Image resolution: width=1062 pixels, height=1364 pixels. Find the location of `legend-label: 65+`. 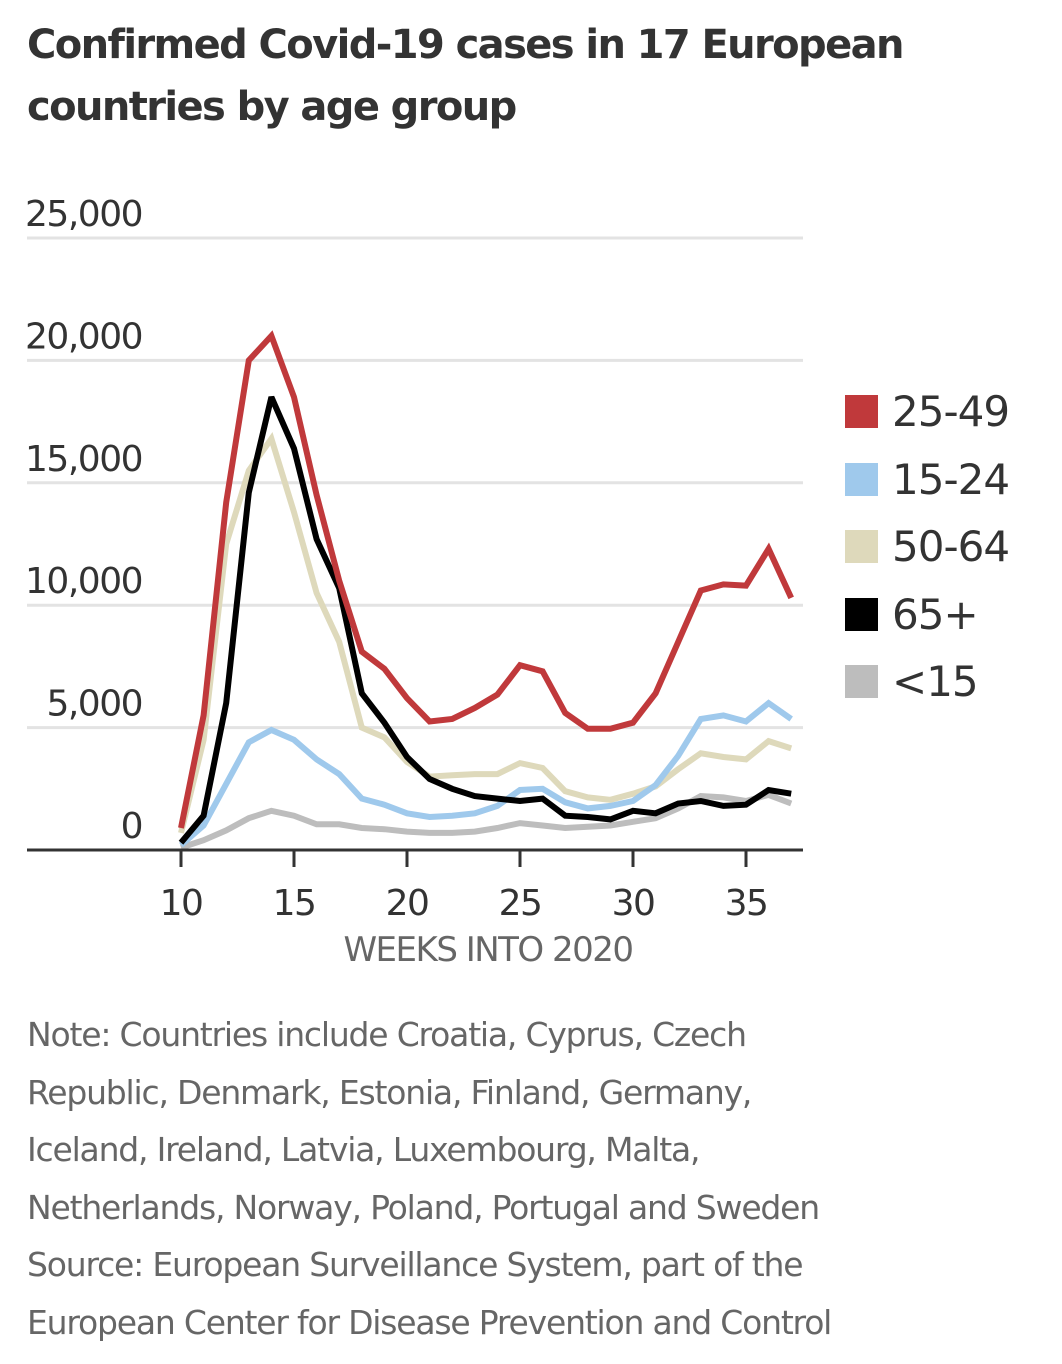

legend-label: 65+ is located at coordinates (935, 614).